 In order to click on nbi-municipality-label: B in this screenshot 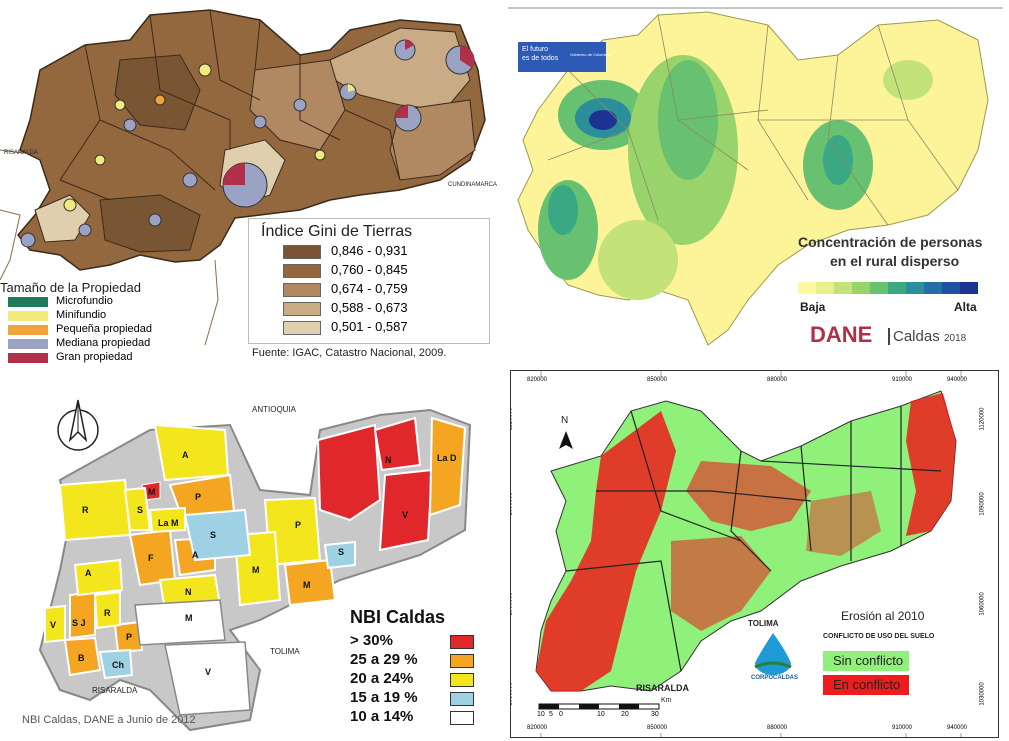, I will do `click(81, 658)`.